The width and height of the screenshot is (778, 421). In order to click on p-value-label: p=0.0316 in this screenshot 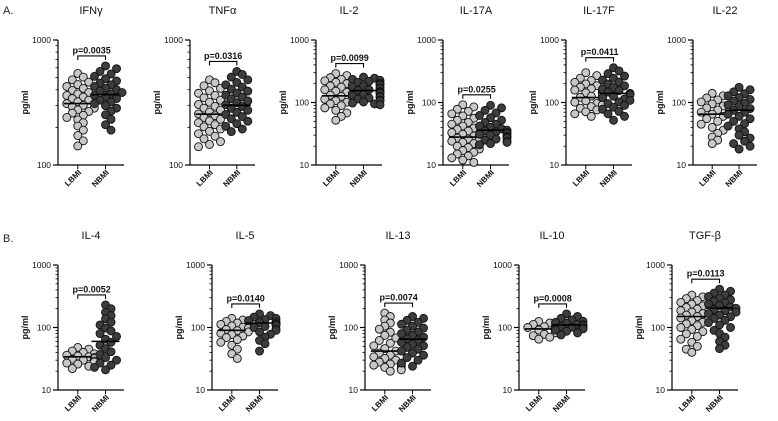, I will do `click(223, 56)`.